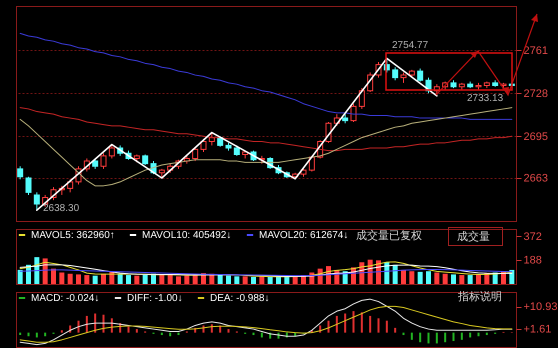 The height and width of the screenshot is (348, 558). Describe the element at coordinates (240, 298) in the screenshot. I see `legend-label: DEA: -0.988↓` at that location.